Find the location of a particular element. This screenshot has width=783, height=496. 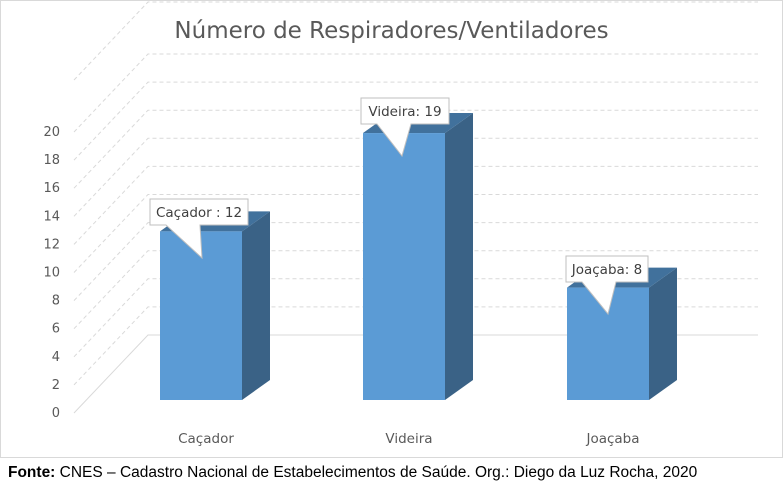

category-label: Joaçaba is located at coordinates (612, 439).